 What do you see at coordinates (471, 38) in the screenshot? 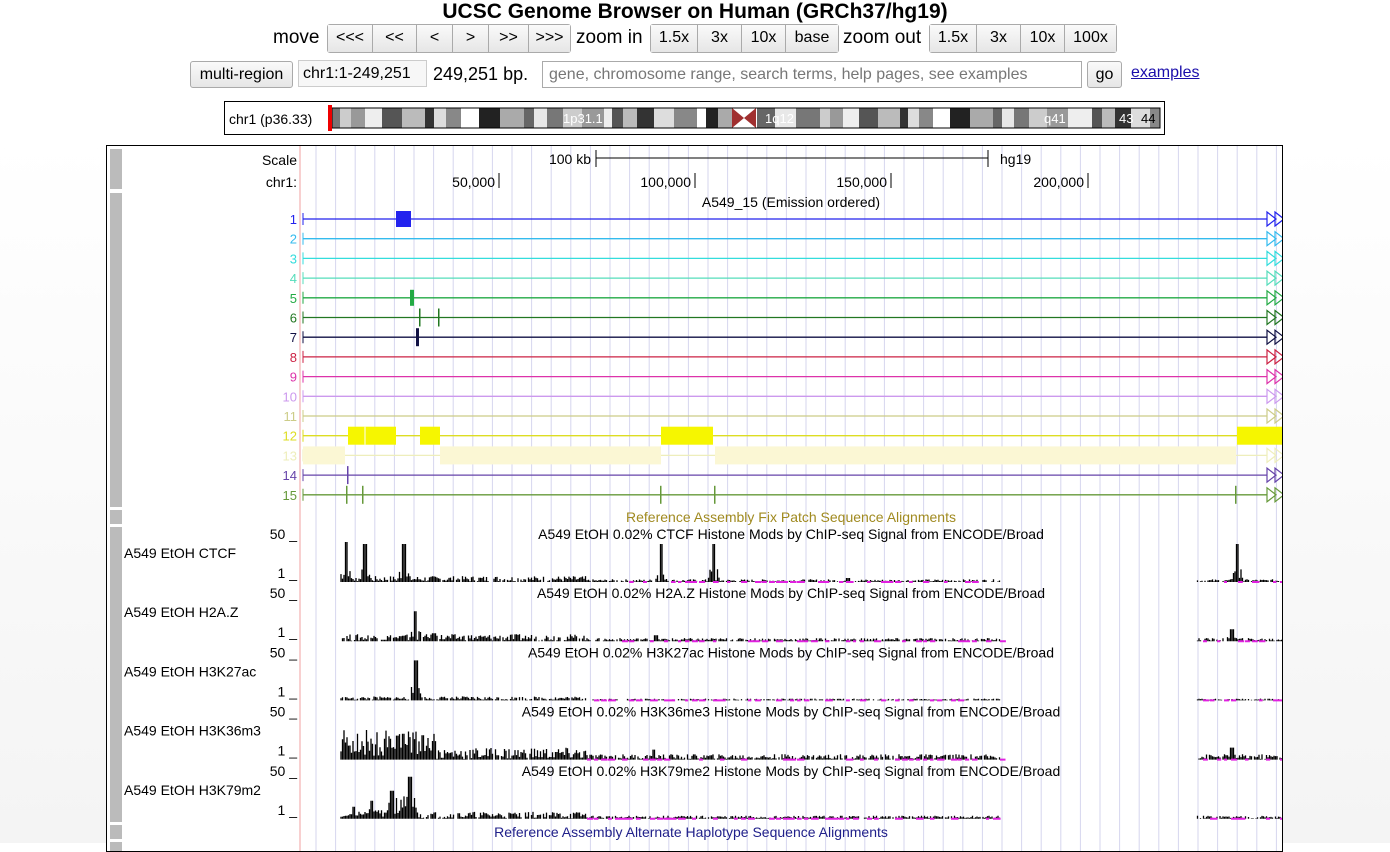
I see `move-step-right-button: >` at bounding box center [471, 38].